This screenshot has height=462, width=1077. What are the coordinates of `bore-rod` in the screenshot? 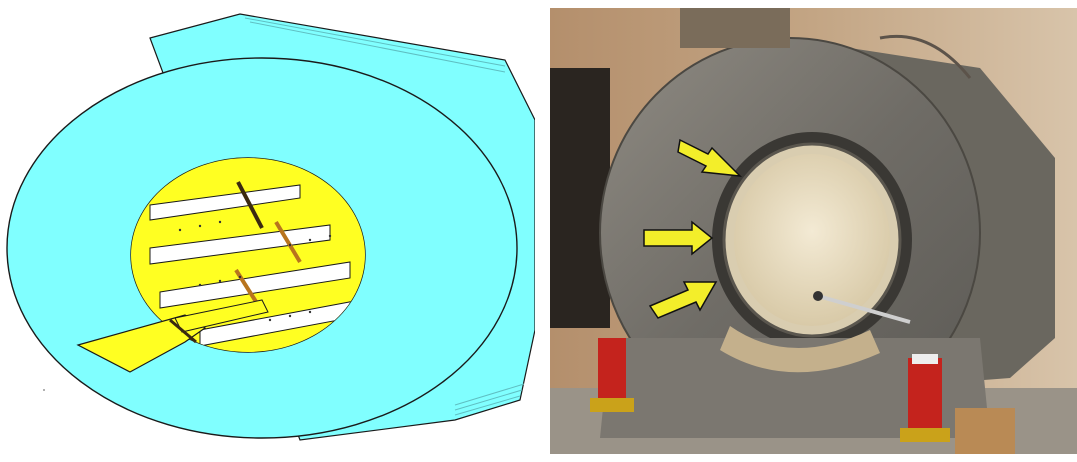 It's located at (864, 309).